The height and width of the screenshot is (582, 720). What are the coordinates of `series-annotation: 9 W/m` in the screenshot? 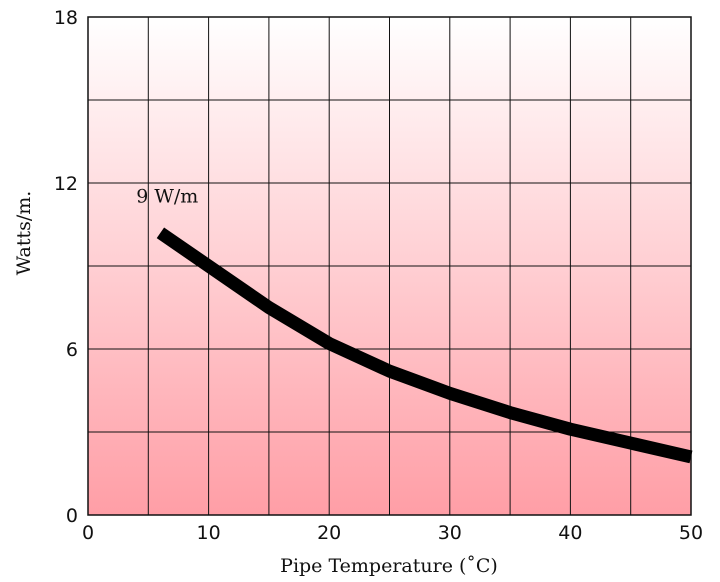 It's located at (167, 196).